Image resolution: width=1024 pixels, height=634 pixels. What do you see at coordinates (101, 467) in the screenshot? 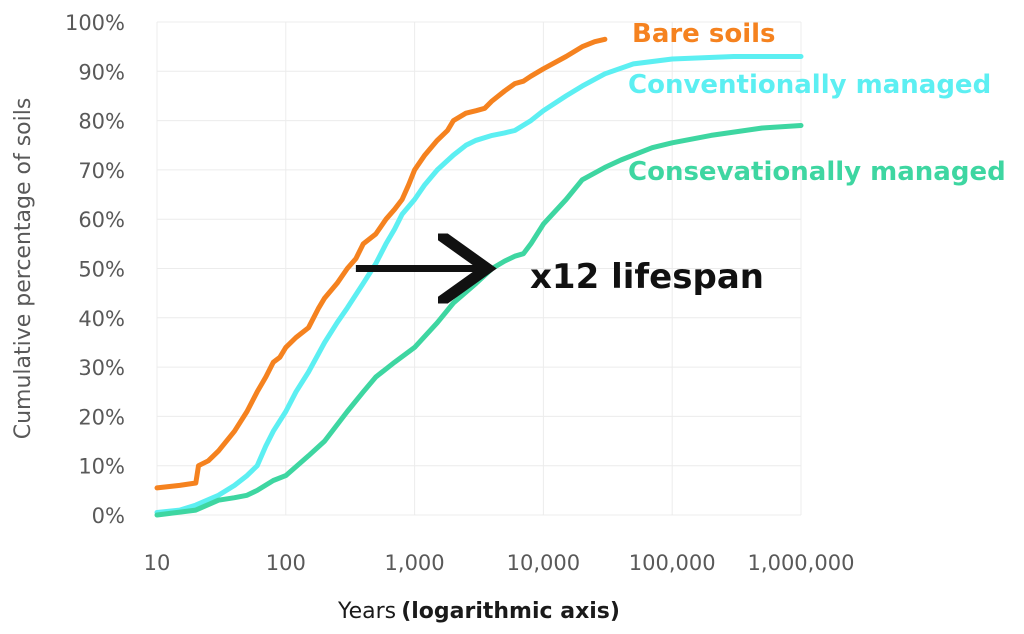
I see `y-tick-label: 10%` at bounding box center [101, 467].